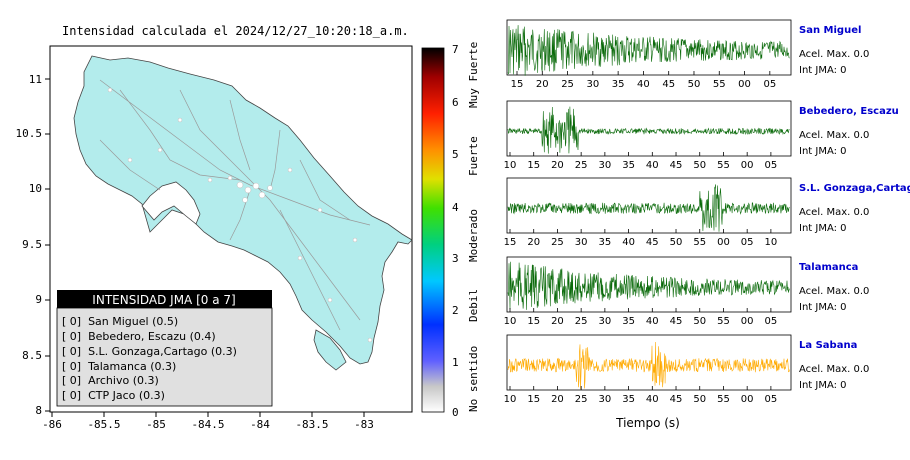 The height and width of the screenshot is (460, 910). What do you see at coordinates (455, 207) in the screenshot?
I see `colorbar-tick-label: 4` at bounding box center [455, 207].